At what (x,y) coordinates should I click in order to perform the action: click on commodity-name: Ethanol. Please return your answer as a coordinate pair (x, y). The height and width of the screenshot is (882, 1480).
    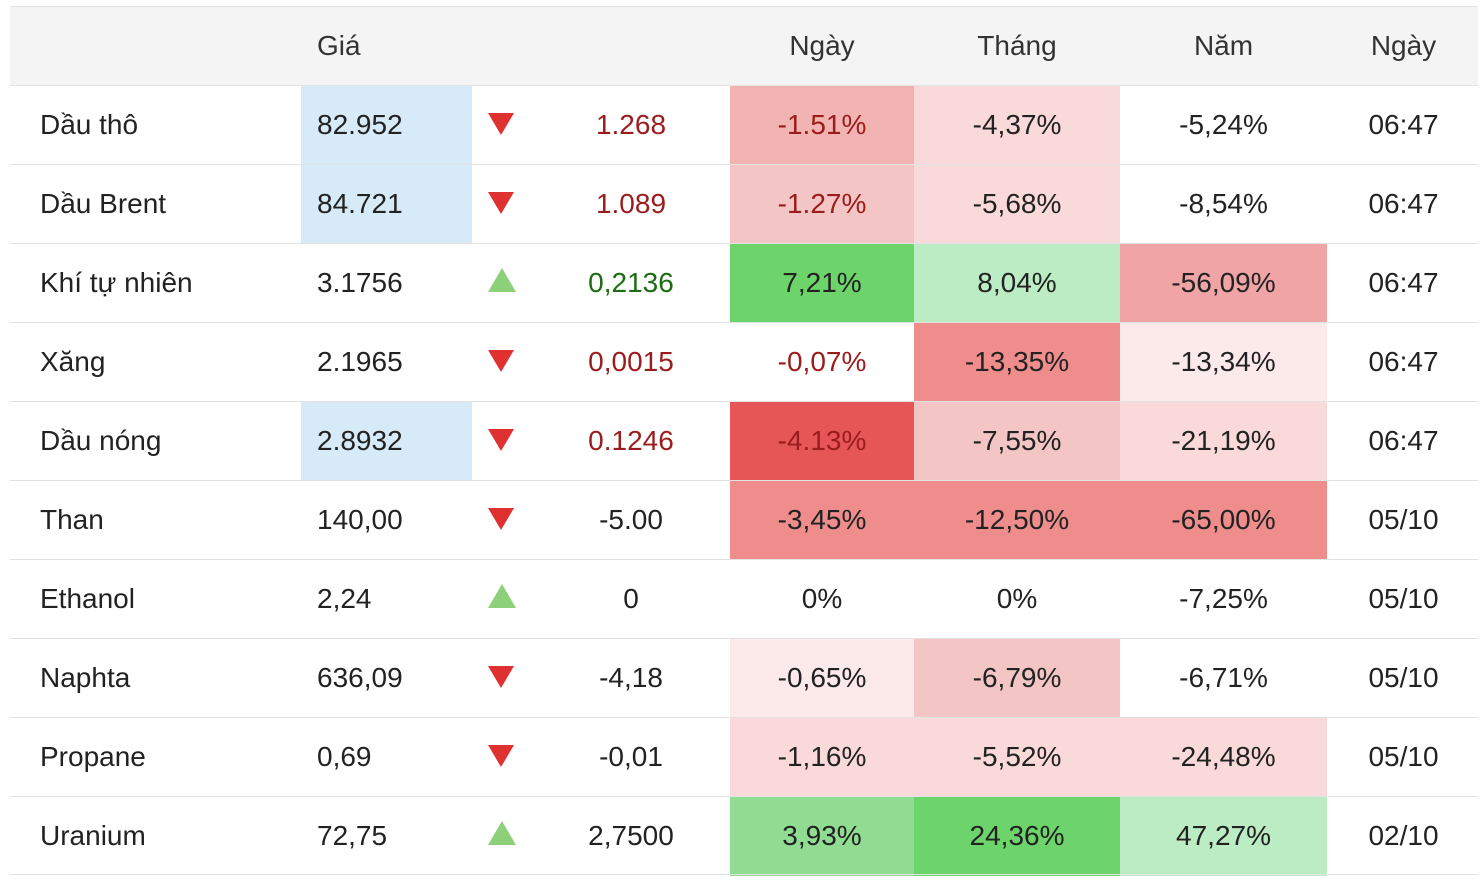
    Looking at the image, I should click on (155, 599).